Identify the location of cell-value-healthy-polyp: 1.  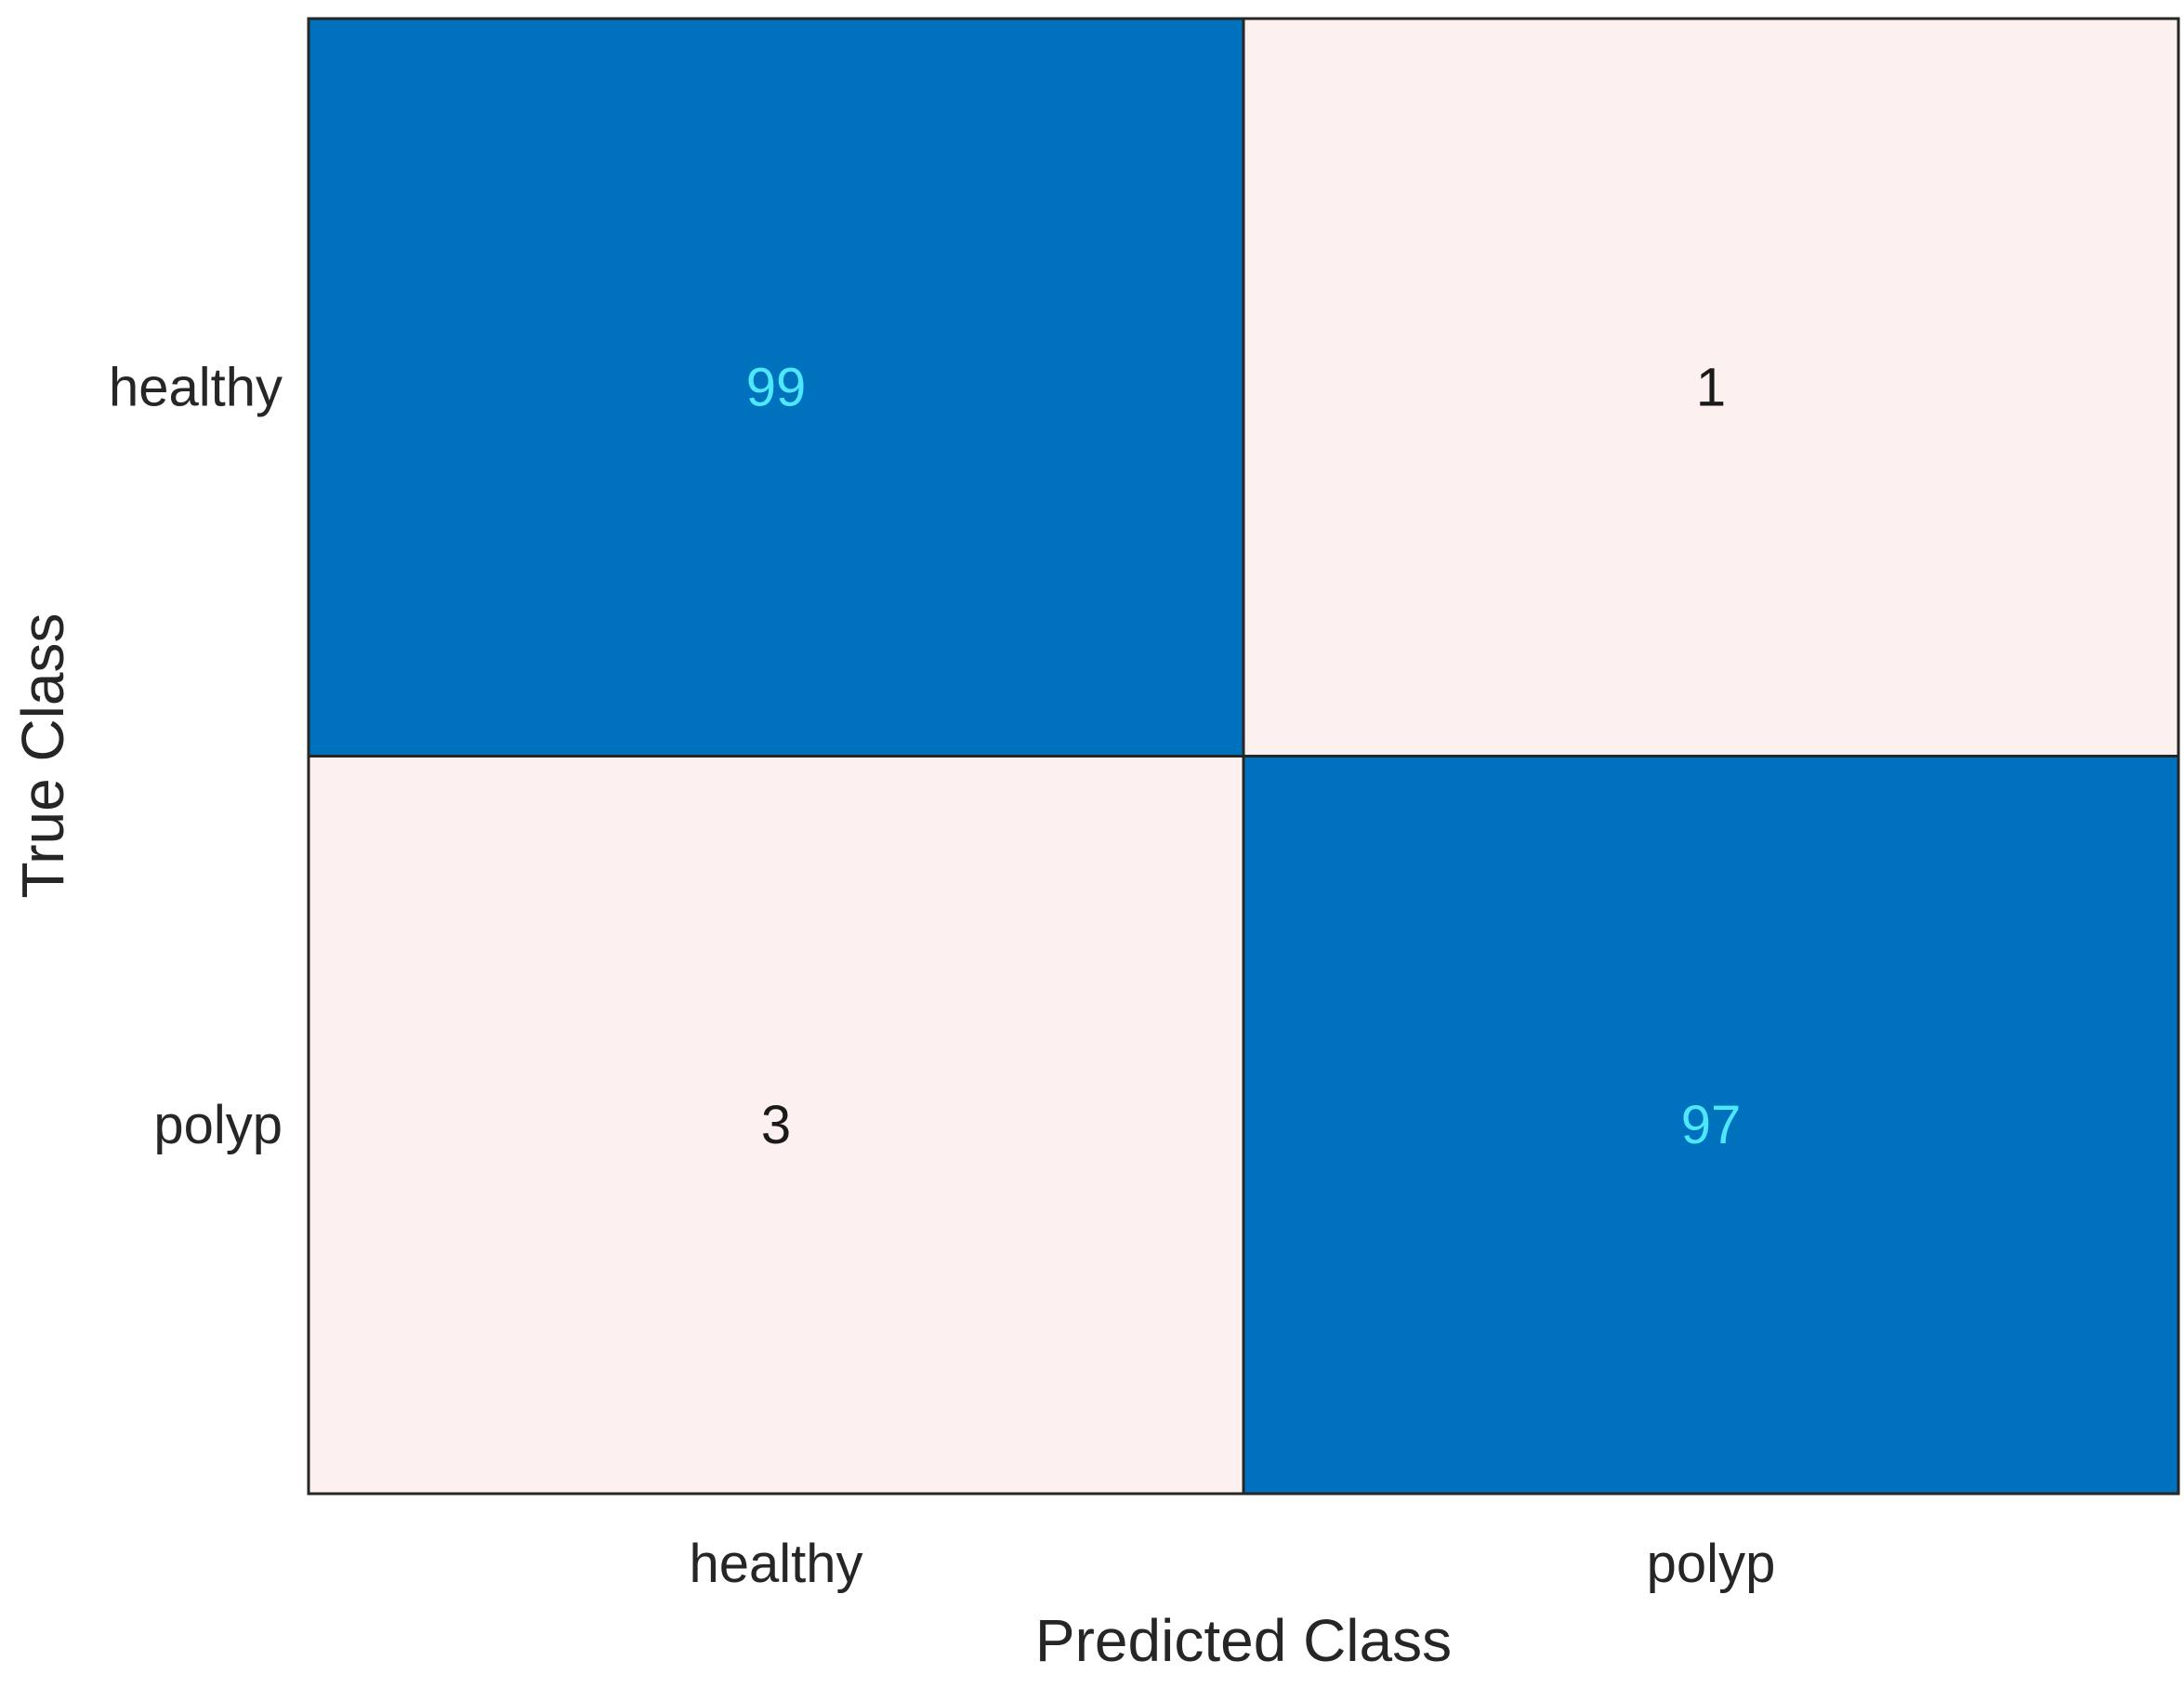
(1711, 387).